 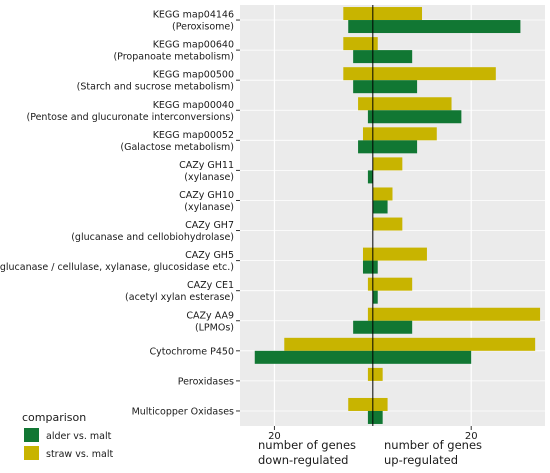 I want to click on category-label-10-0: CAZy AA9, so click(x=210, y=315).